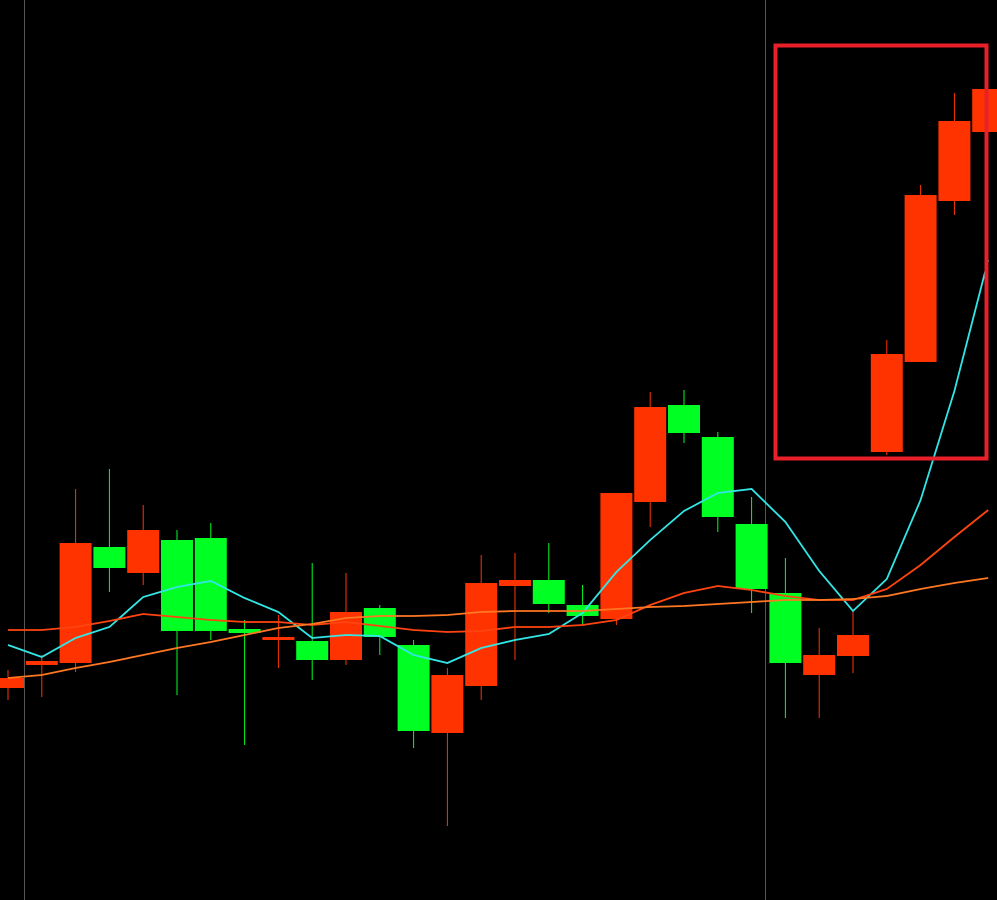  I want to click on highlight-box, so click(881, 252).